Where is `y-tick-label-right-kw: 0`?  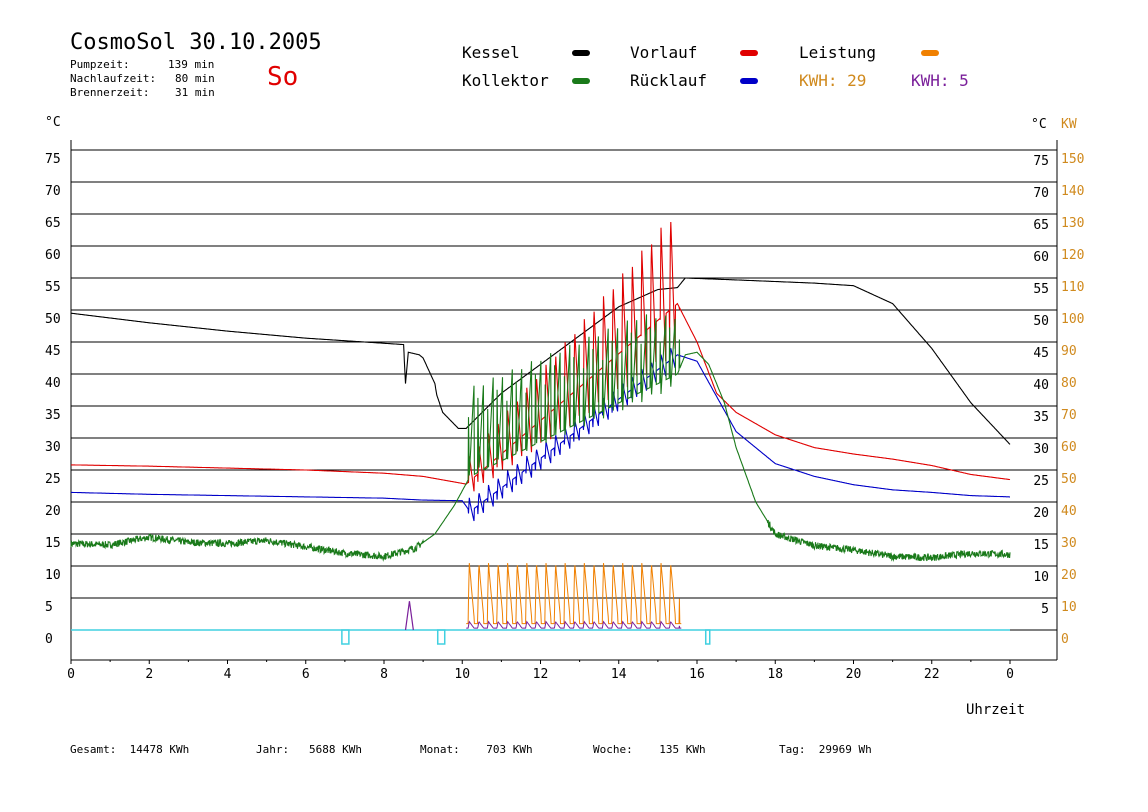
y-tick-label-right-kw: 0 is located at coordinates (1065, 639).